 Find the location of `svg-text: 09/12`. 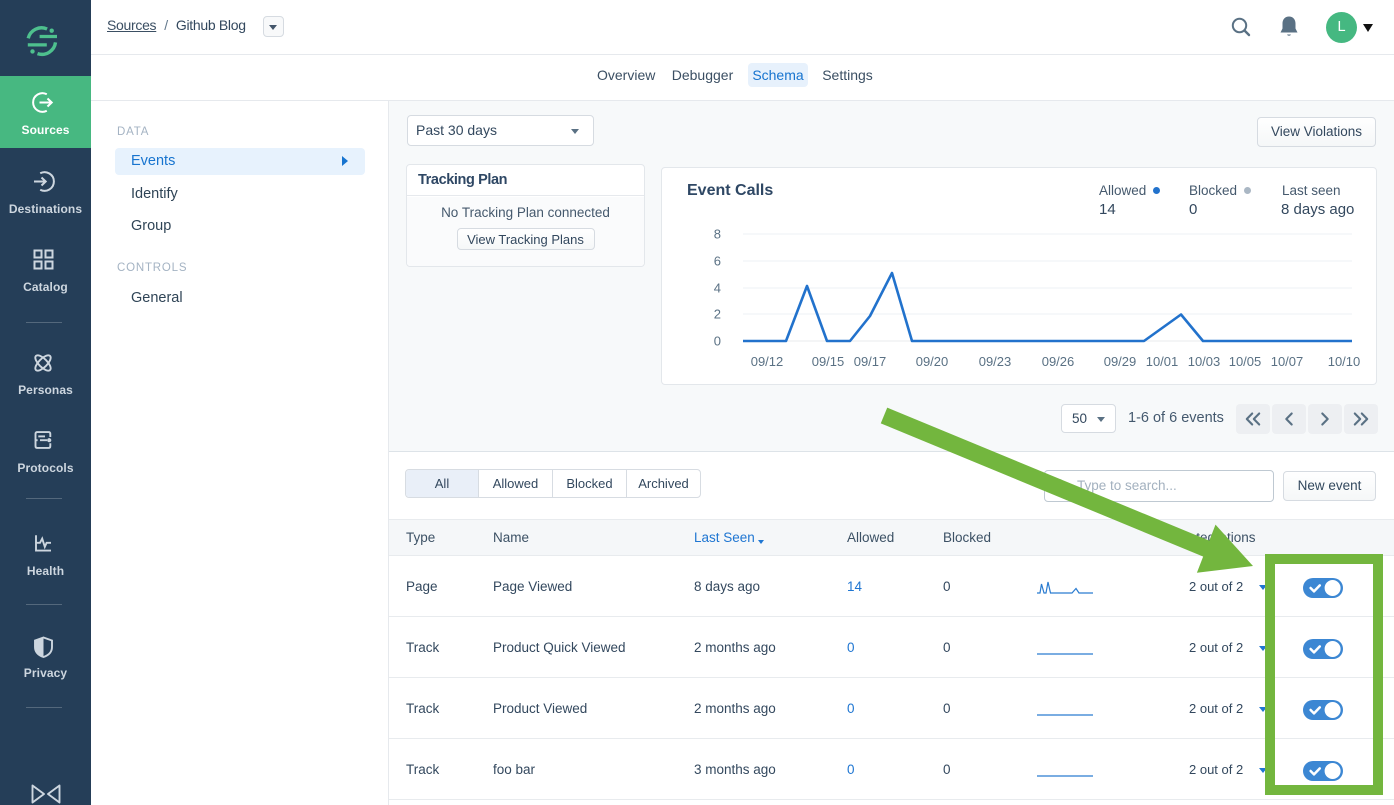

svg-text: 09/12 is located at coordinates (767, 361).